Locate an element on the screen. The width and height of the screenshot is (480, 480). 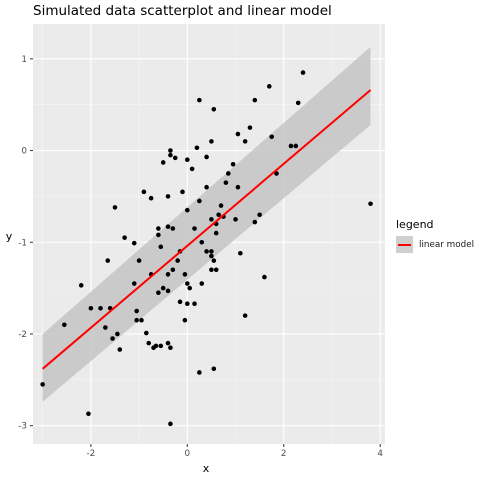
legend-key-line-icon is located at coordinates (404, 244).